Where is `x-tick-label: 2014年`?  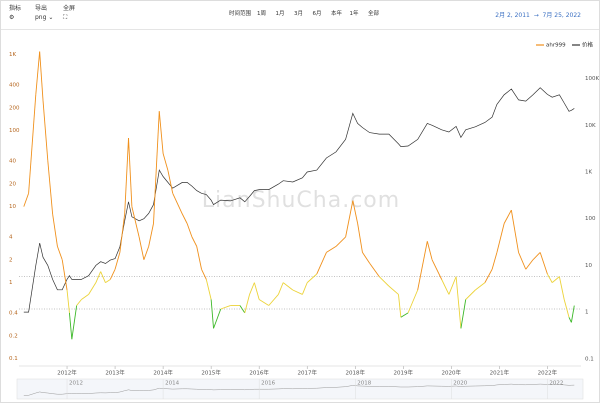 x-tick-label: 2014年 is located at coordinates (163, 373).